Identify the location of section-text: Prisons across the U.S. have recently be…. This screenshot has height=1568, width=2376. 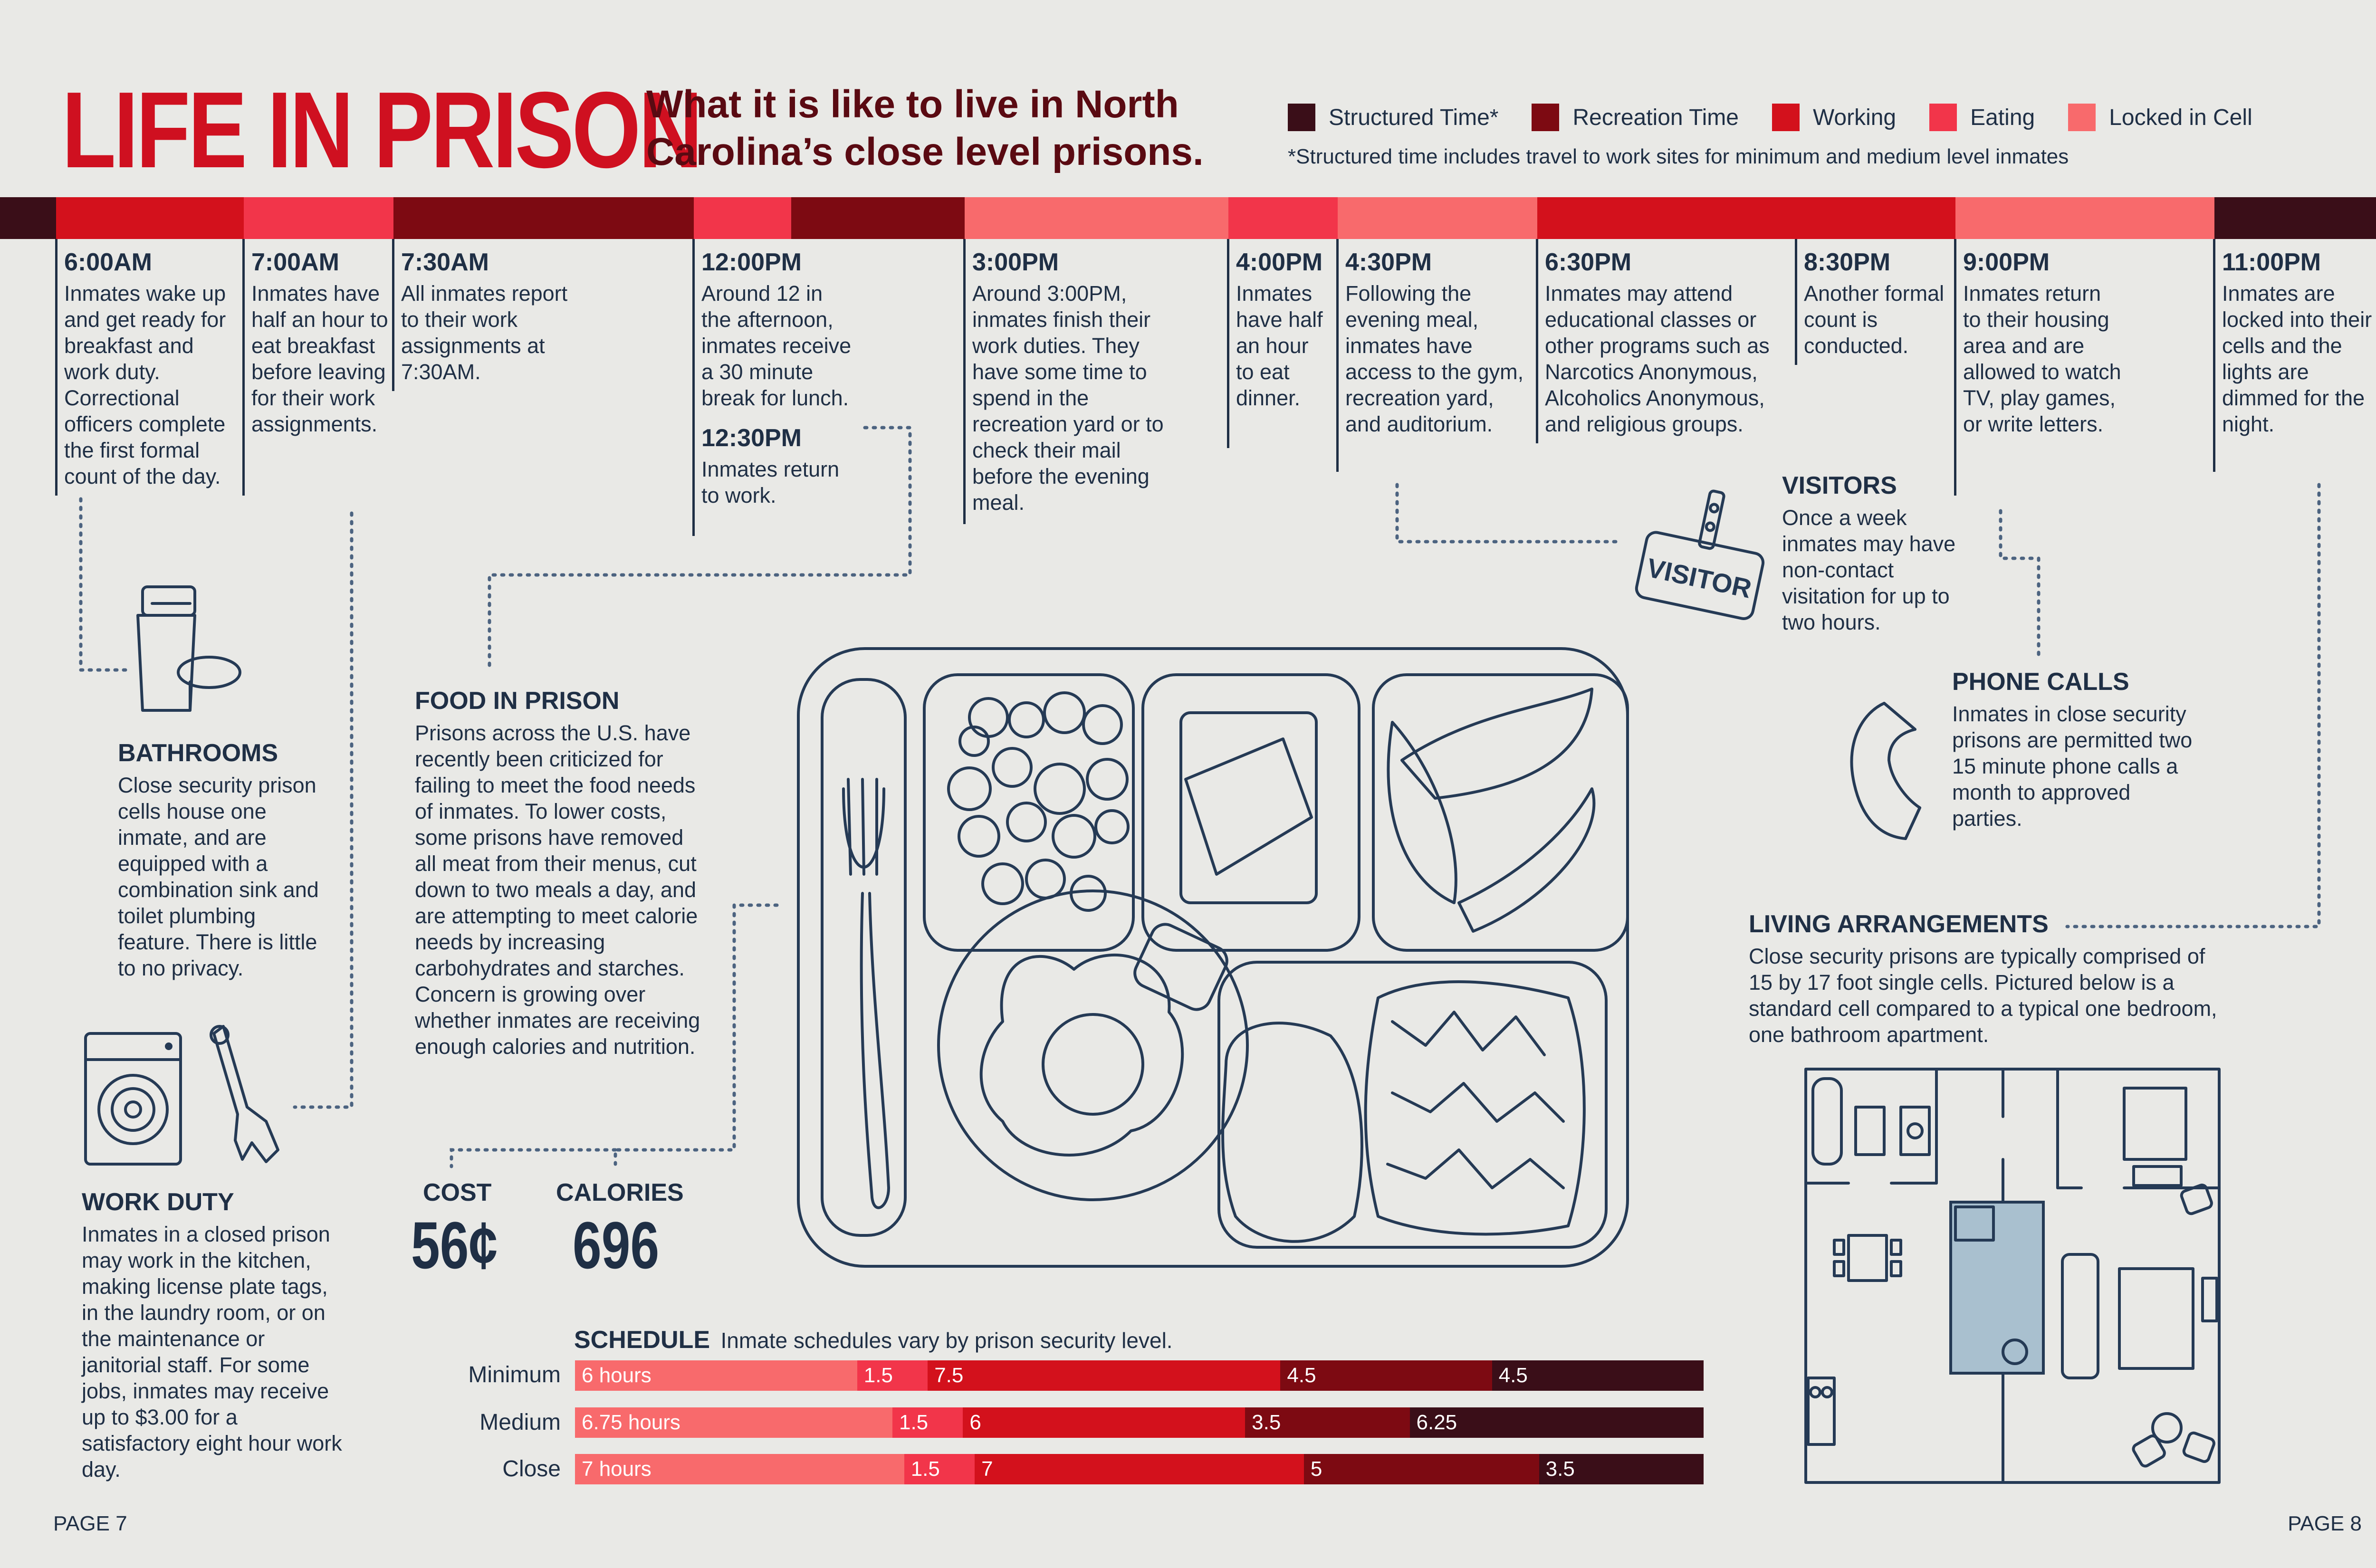
(557, 890).